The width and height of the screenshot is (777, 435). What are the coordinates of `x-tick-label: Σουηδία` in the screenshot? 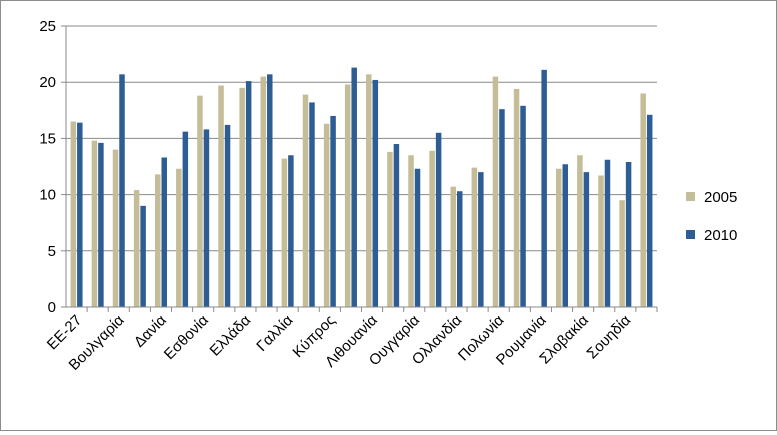 It's located at (609, 337).